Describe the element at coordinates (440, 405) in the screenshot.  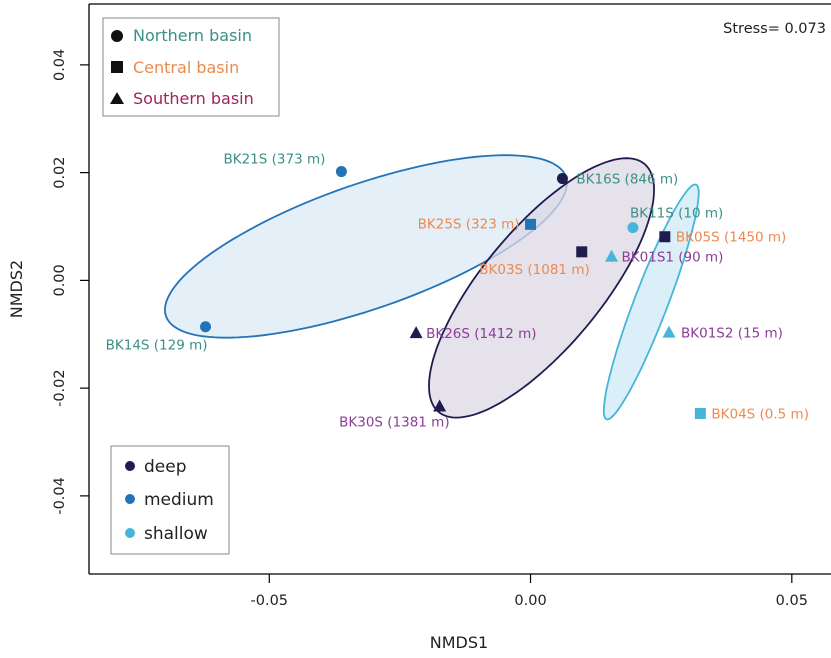
I see `data-point-bk30s` at that location.